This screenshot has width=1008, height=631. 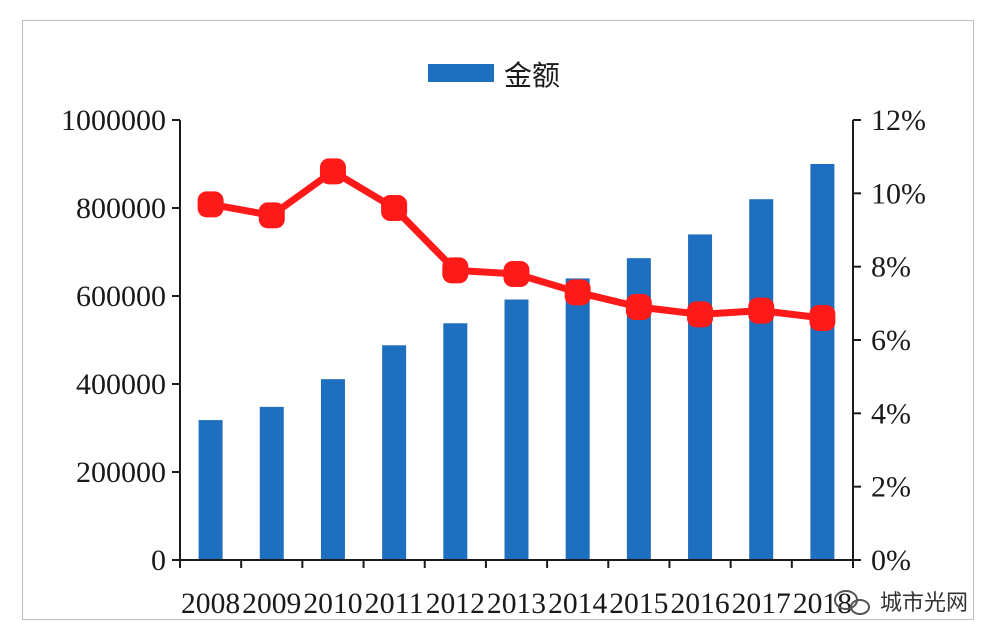 I want to click on legend-swatch-bar, so click(x=461, y=73).